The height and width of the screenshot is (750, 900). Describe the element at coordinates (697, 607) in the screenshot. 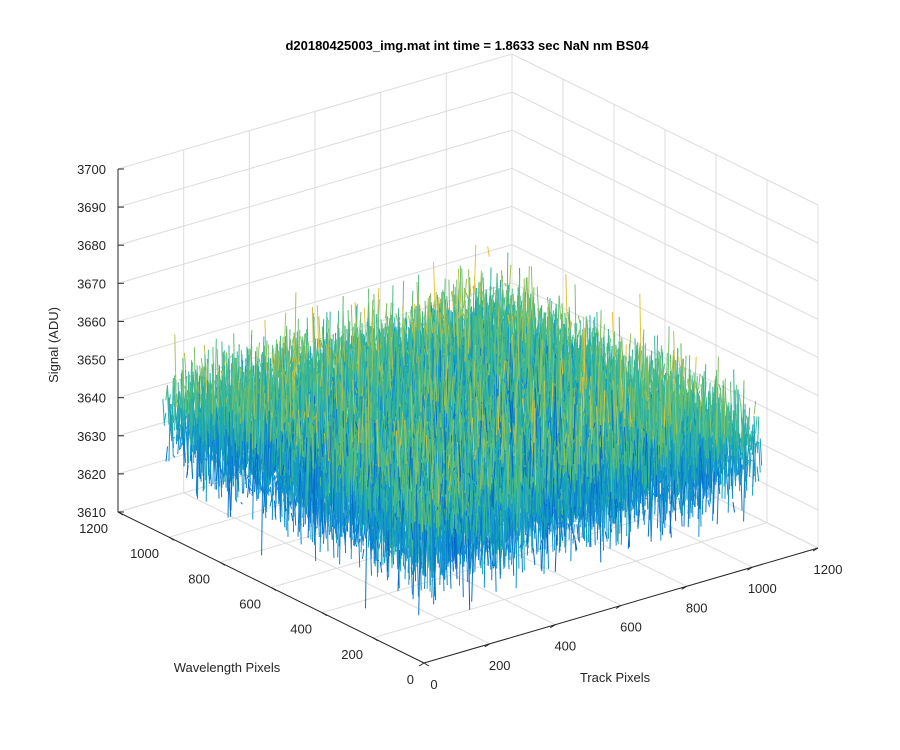

I see `x-tick-label: 800` at that location.